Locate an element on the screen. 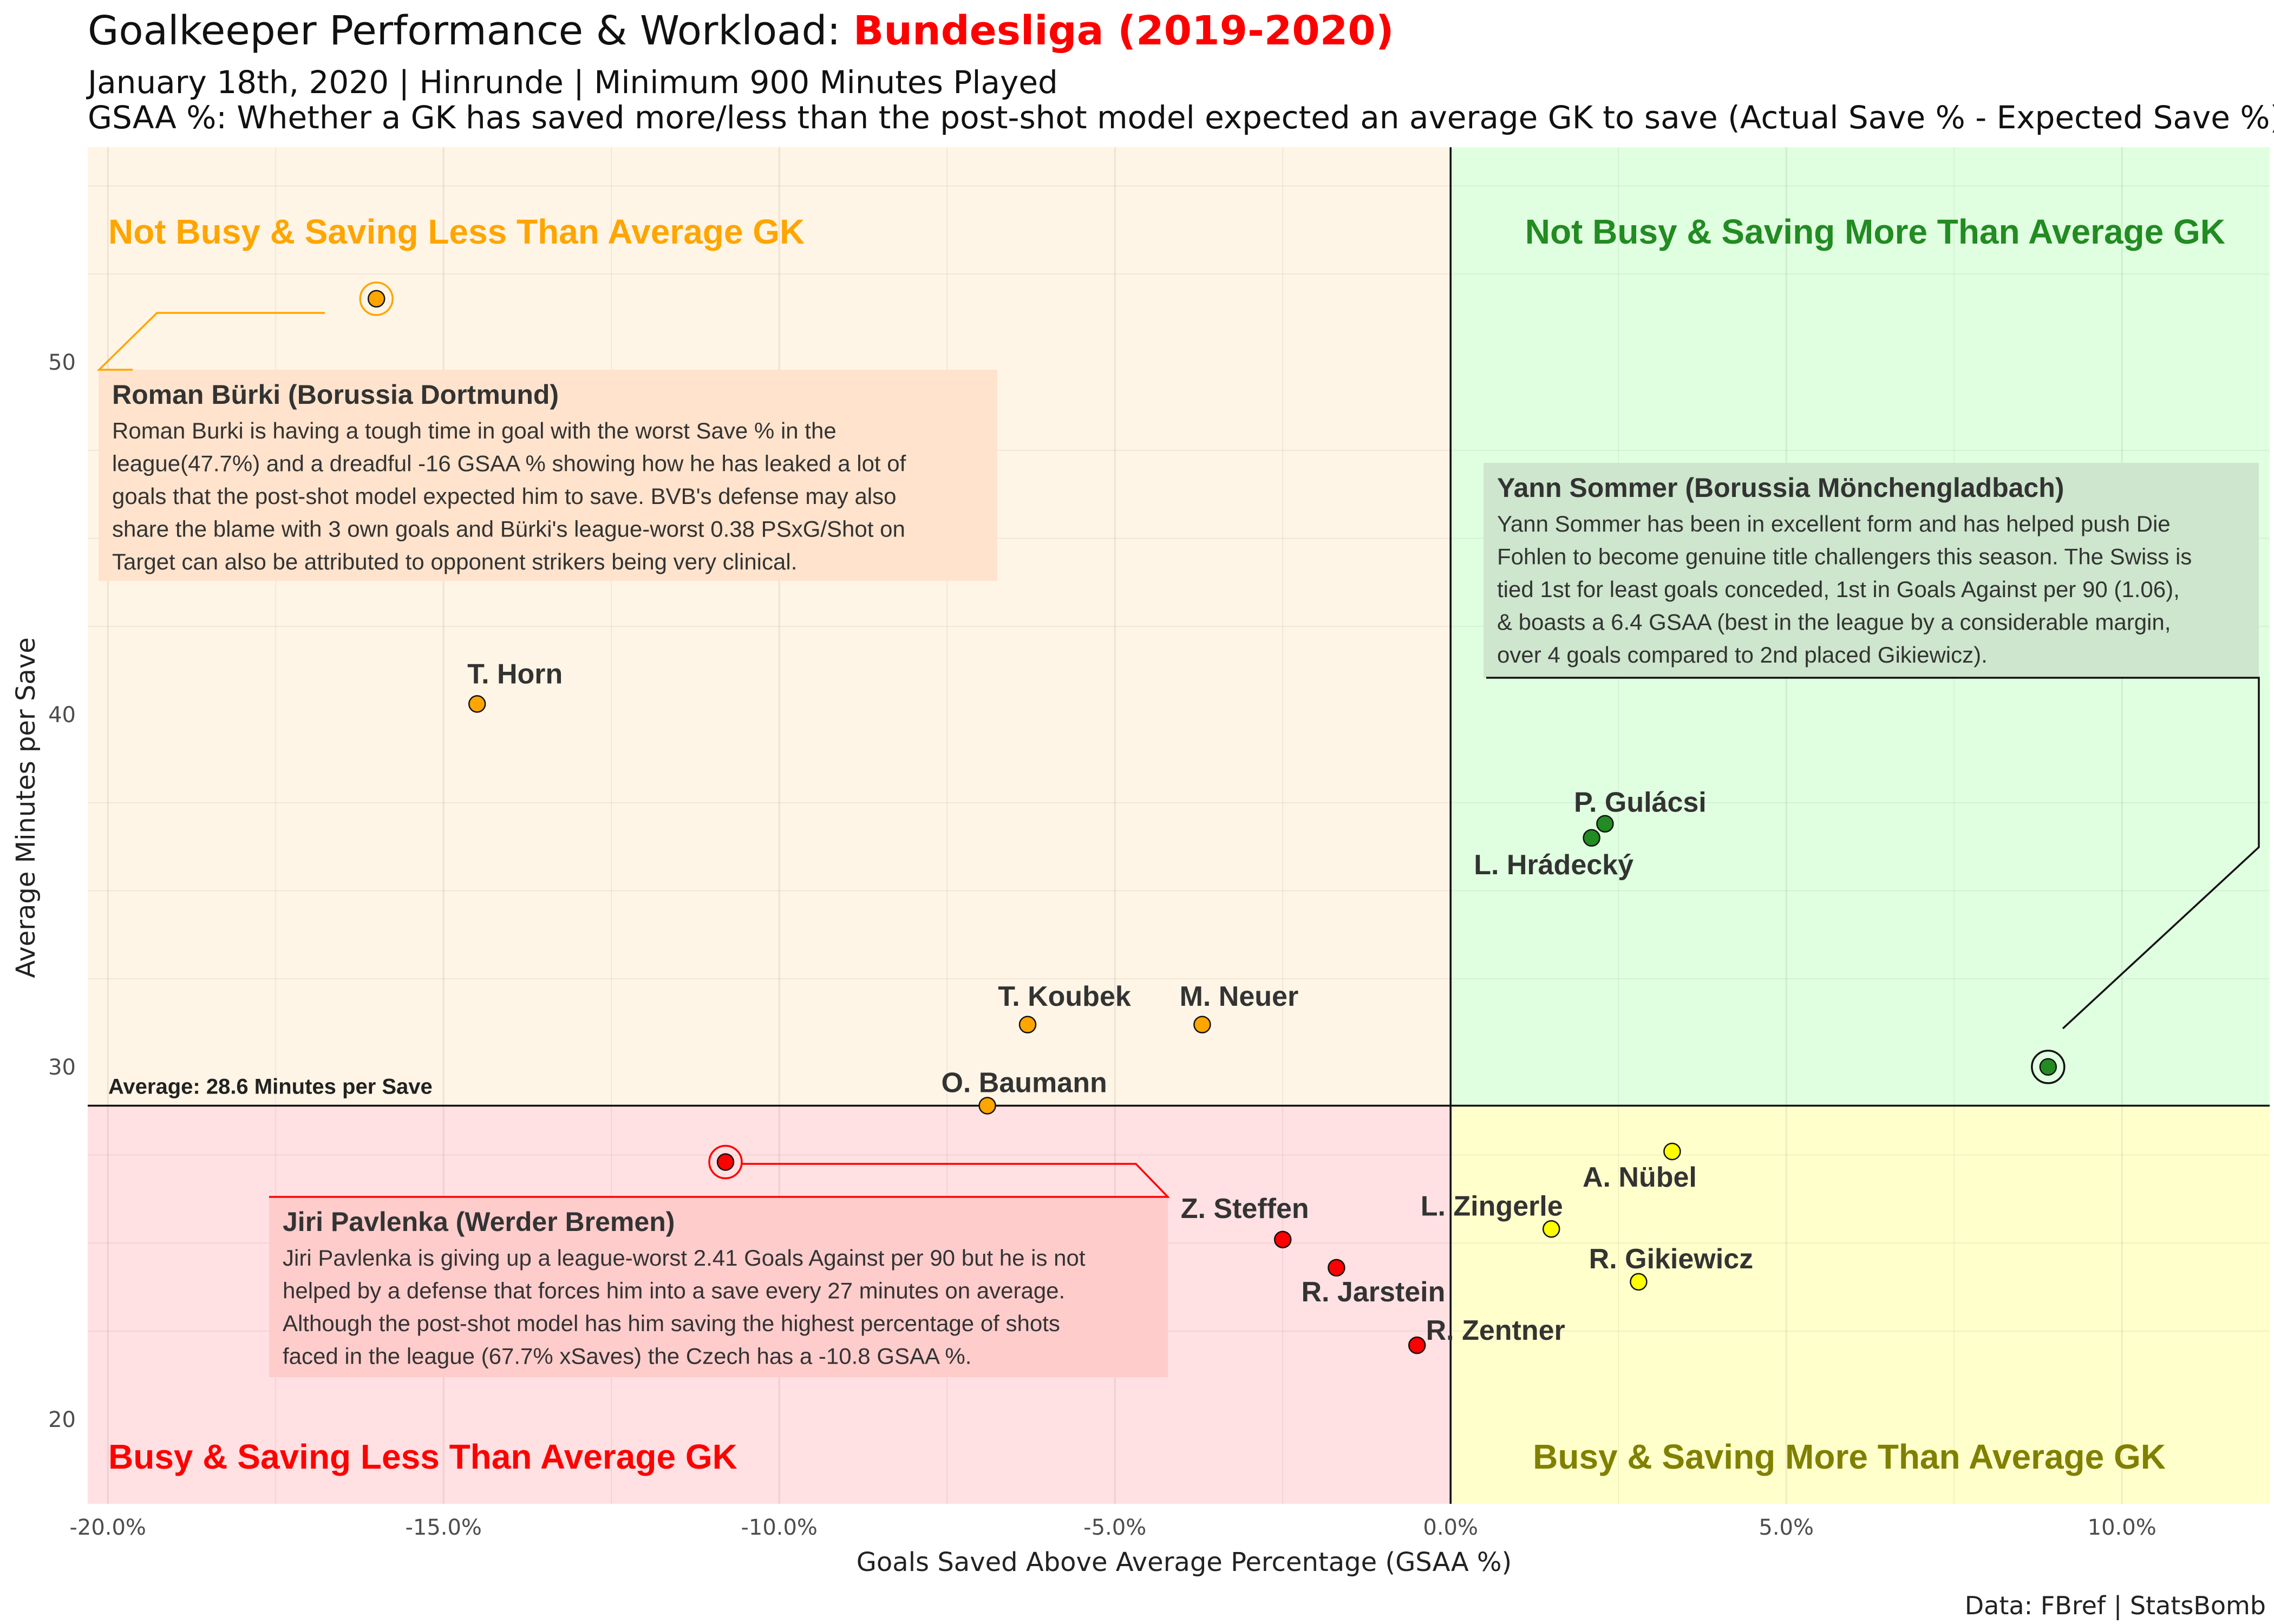 This screenshot has width=2274, height=1624. x-tick-label: -20.0% is located at coordinates (108, 1527).